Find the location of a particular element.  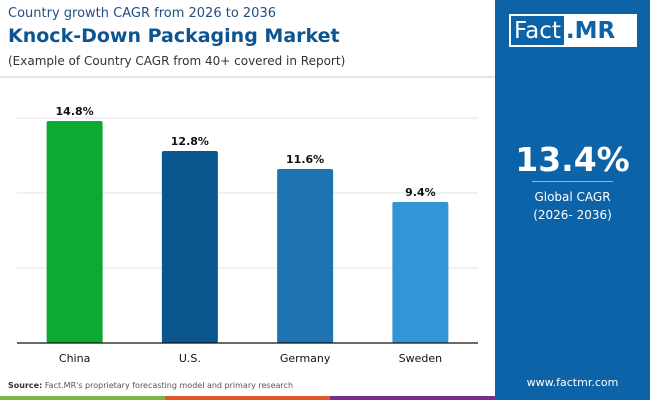

stripe-purple is located at coordinates (412, 398).